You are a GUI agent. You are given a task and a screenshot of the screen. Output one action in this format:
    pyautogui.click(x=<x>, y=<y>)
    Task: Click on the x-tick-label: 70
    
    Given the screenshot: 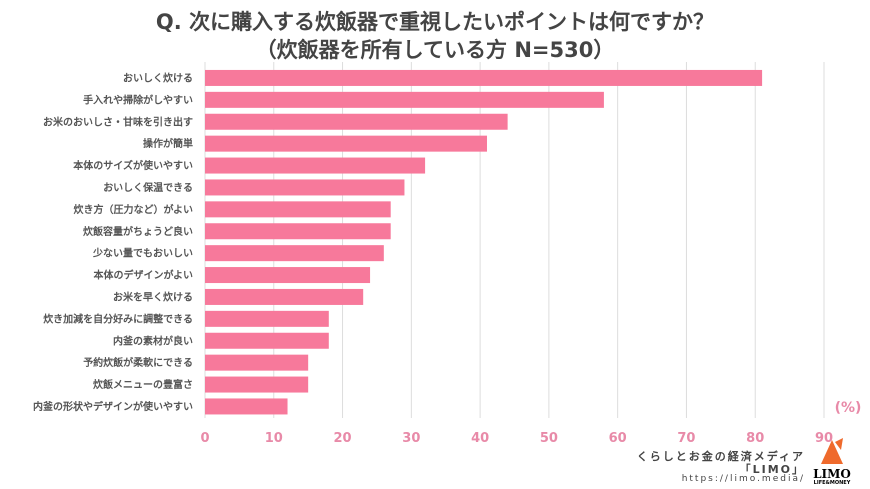 What is the action you would take?
    pyautogui.click(x=686, y=438)
    